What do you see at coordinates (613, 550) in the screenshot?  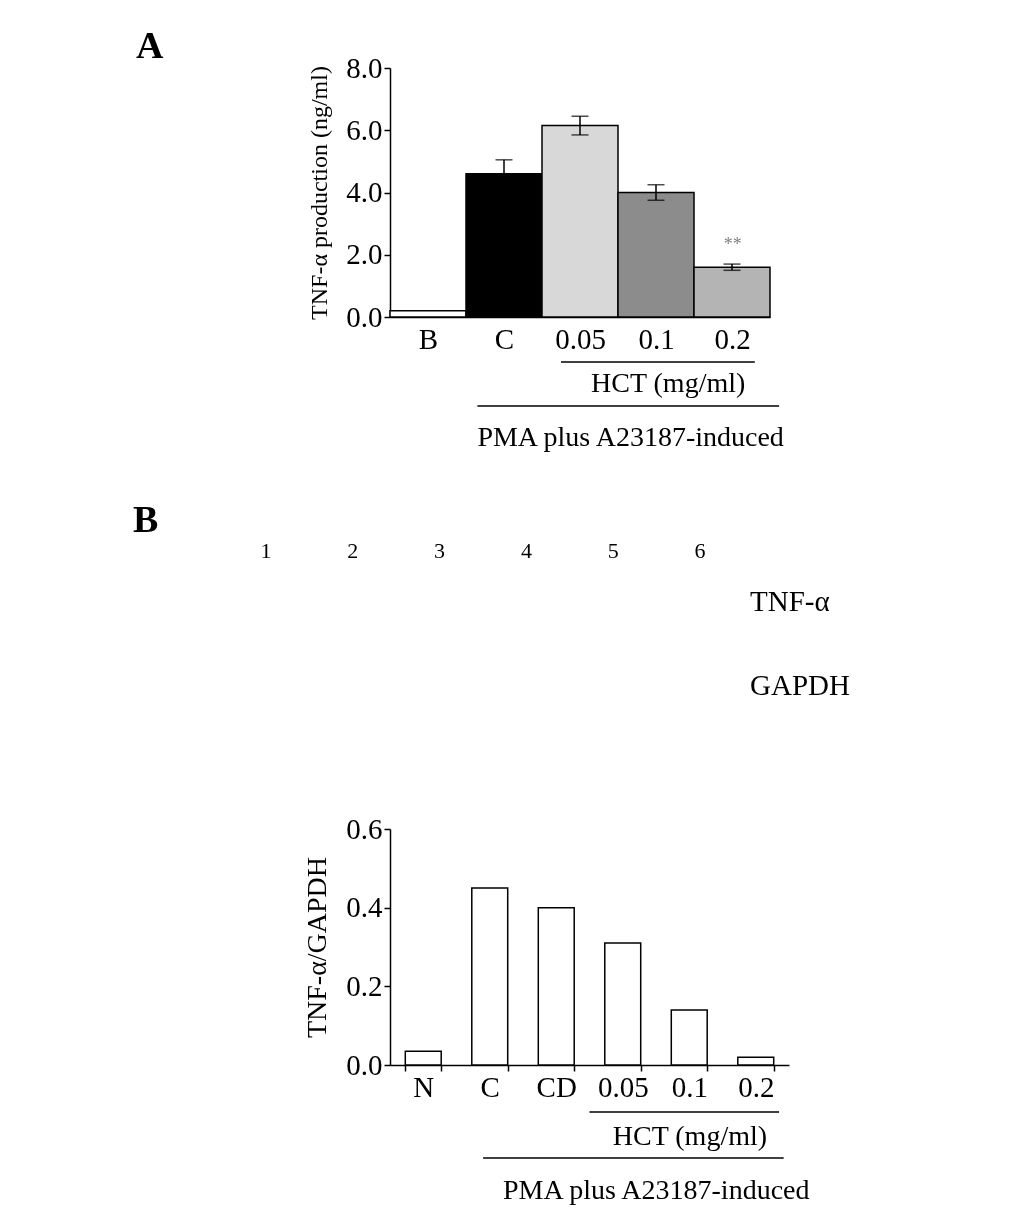 I see `text: 5` at bounding box center [613, 550].